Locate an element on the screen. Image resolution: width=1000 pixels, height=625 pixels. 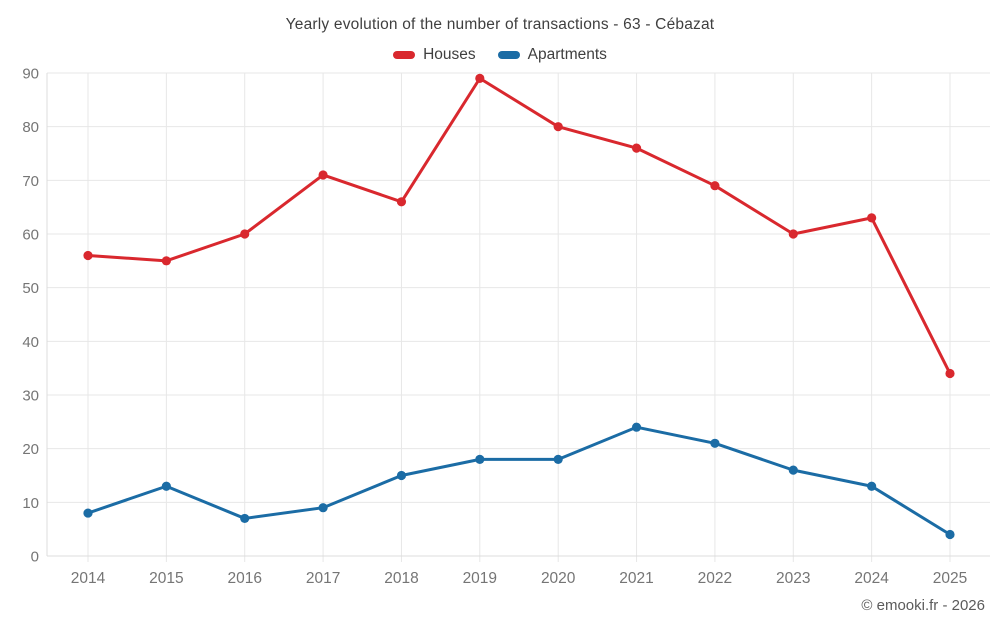
apartments-point-2023 is located at coordinates (793, 470).